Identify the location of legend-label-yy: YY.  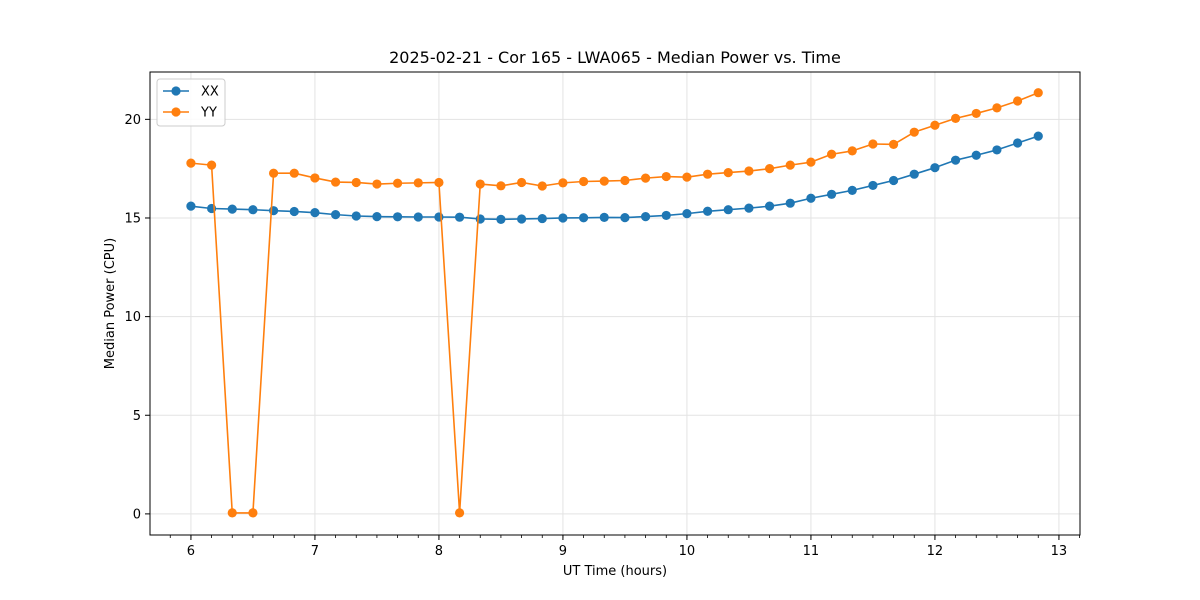
(208, 113).